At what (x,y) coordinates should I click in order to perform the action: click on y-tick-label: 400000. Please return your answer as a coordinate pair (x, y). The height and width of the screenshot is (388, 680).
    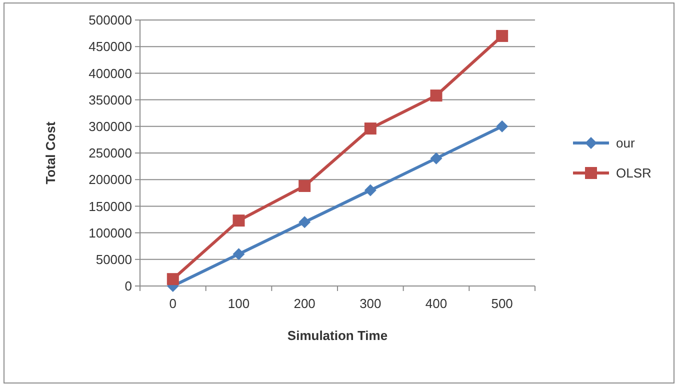
    Looking at the image, I should click on (110, 73).